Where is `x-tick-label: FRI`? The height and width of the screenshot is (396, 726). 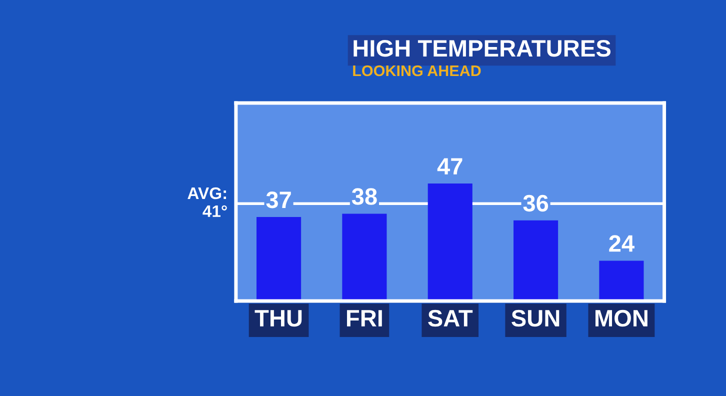
x-tick-label: FRI is located at coordinates (364, 318).